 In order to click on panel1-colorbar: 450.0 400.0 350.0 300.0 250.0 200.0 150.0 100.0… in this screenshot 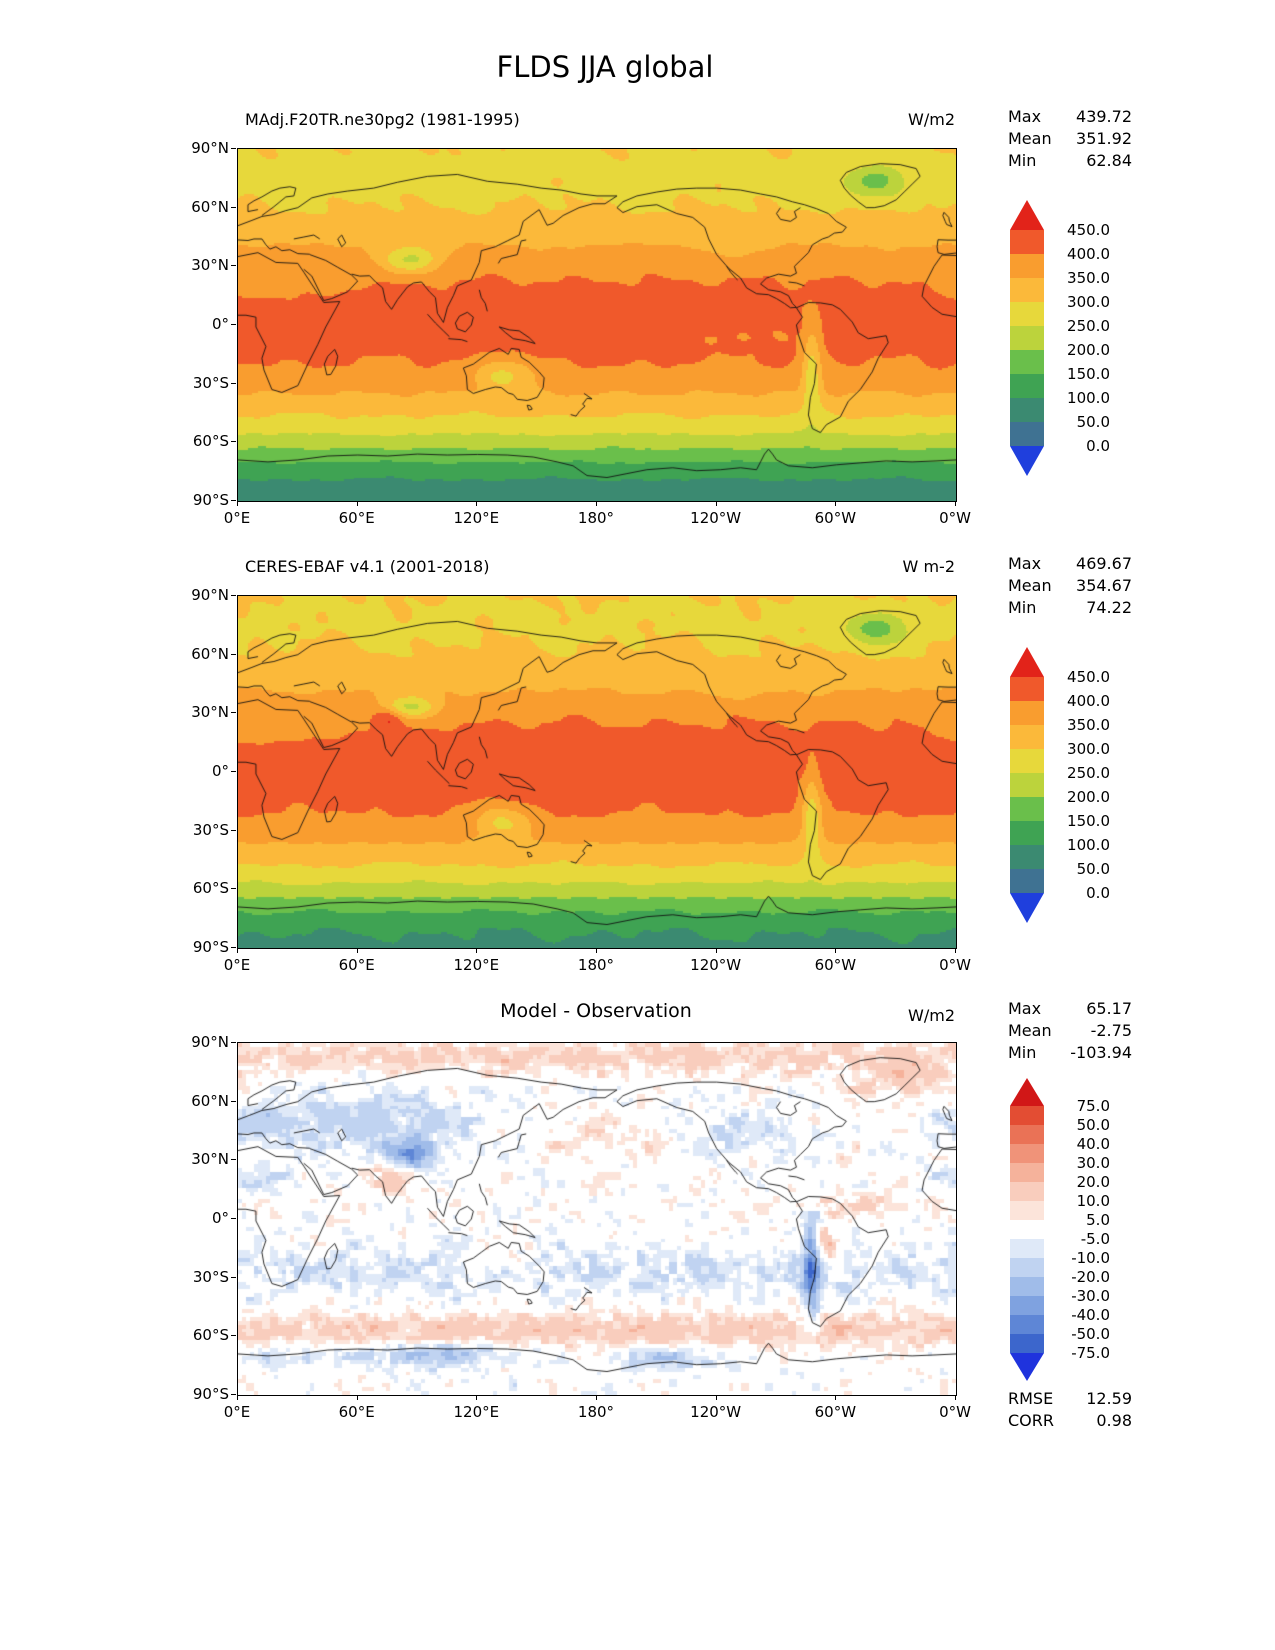, I will do `click(1065, 338)`.